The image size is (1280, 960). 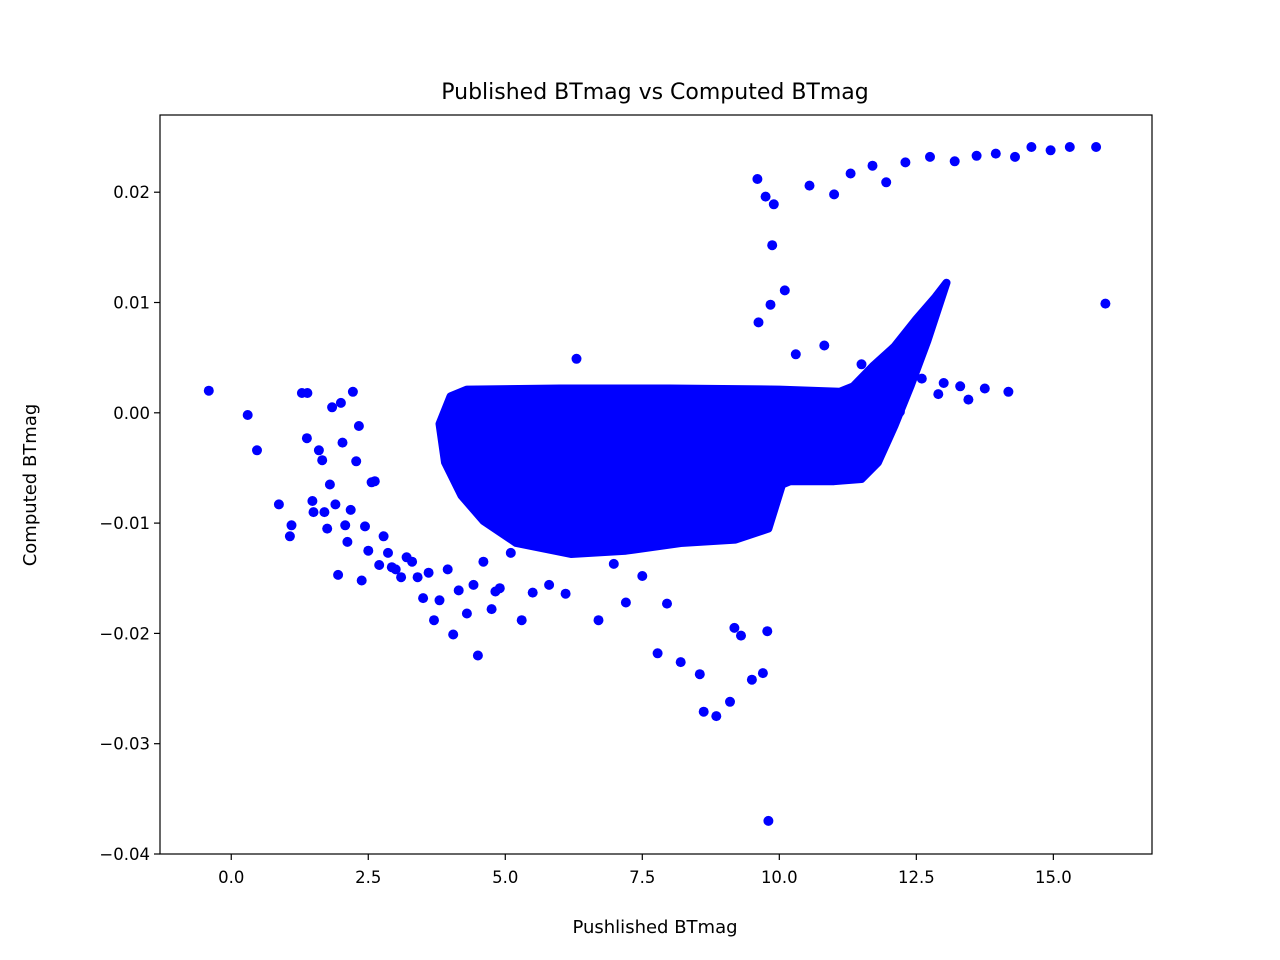 I want to click on y-tick-label: 0.00, so click(x=131, y=413).